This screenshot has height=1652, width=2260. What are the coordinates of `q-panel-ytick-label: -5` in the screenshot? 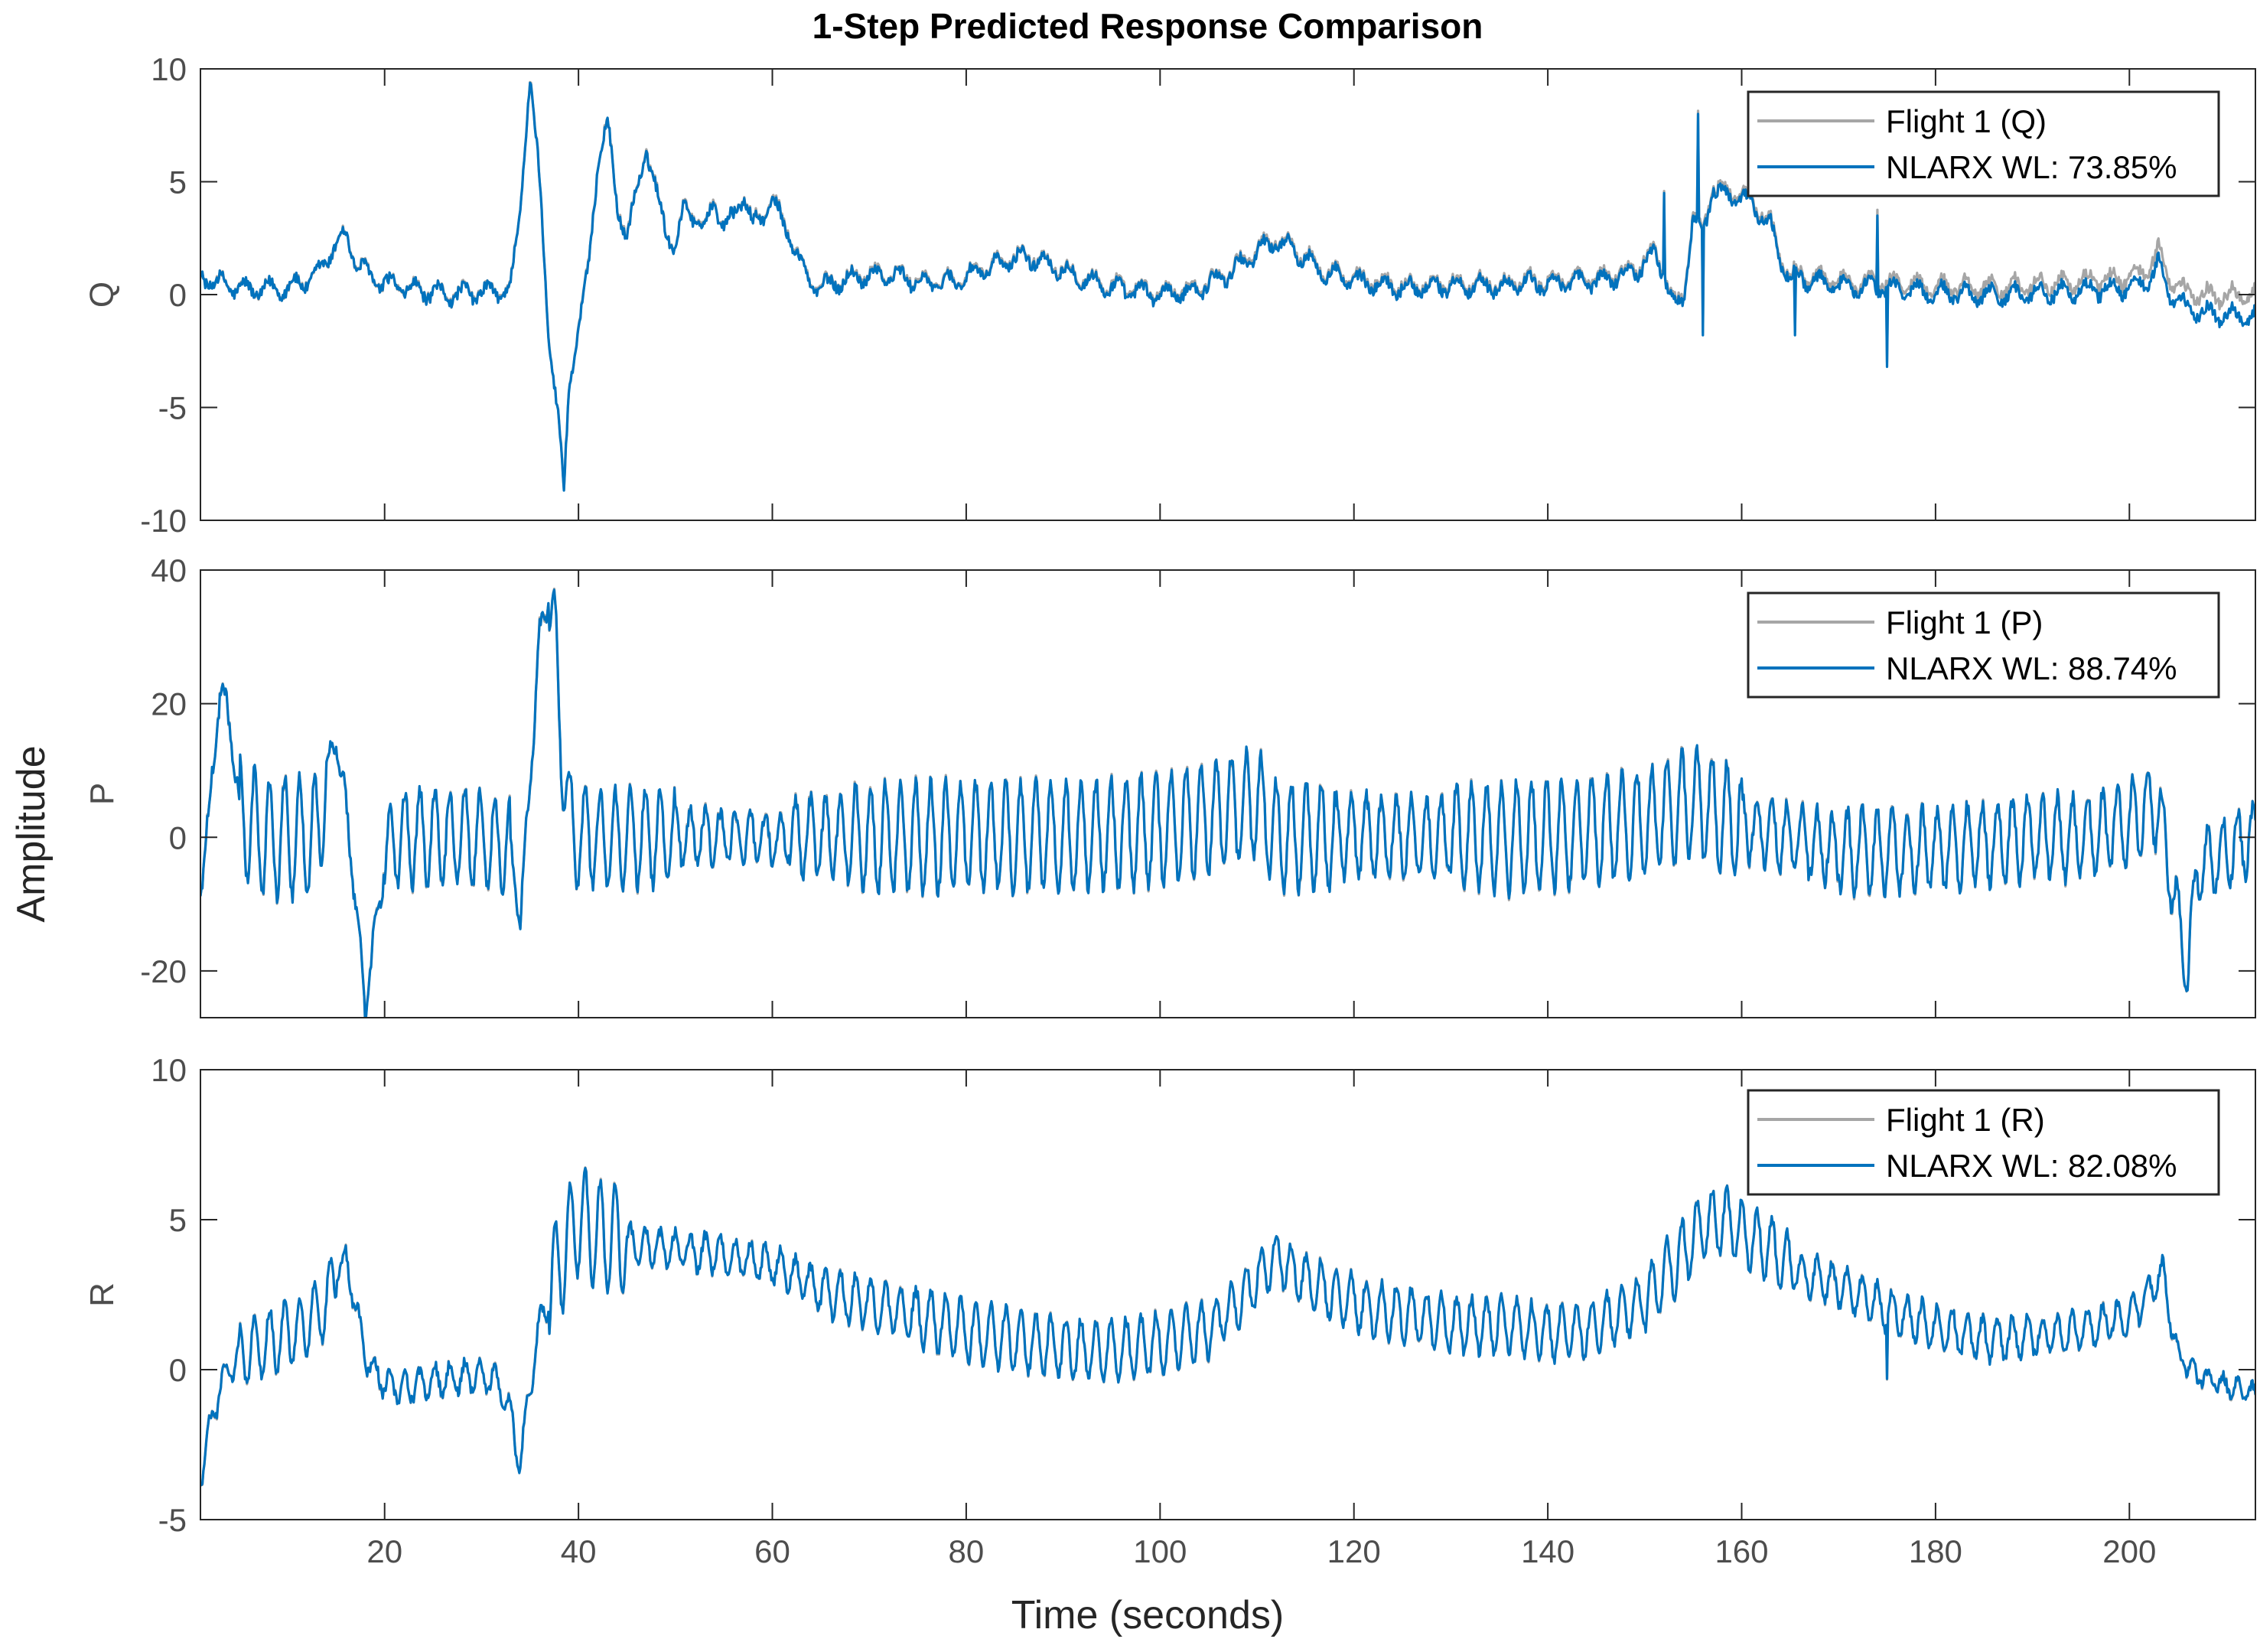 It's located at (172, 408).